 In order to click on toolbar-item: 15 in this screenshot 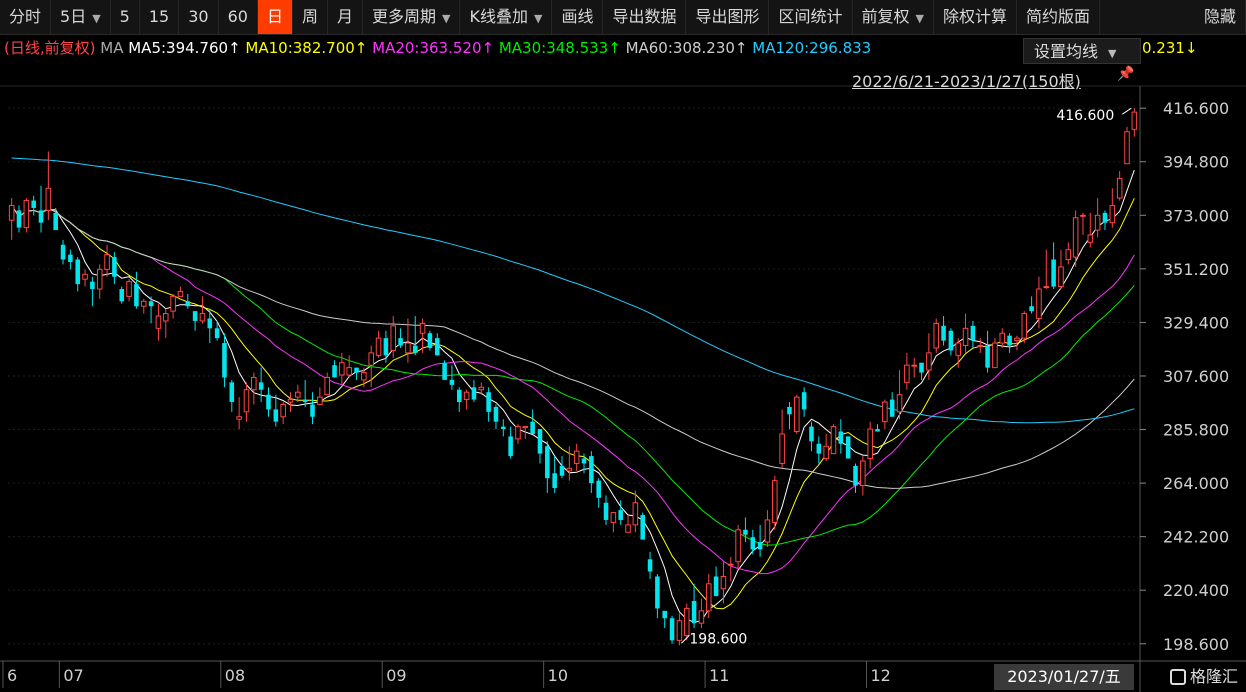, I will do `click(160, 17)`.